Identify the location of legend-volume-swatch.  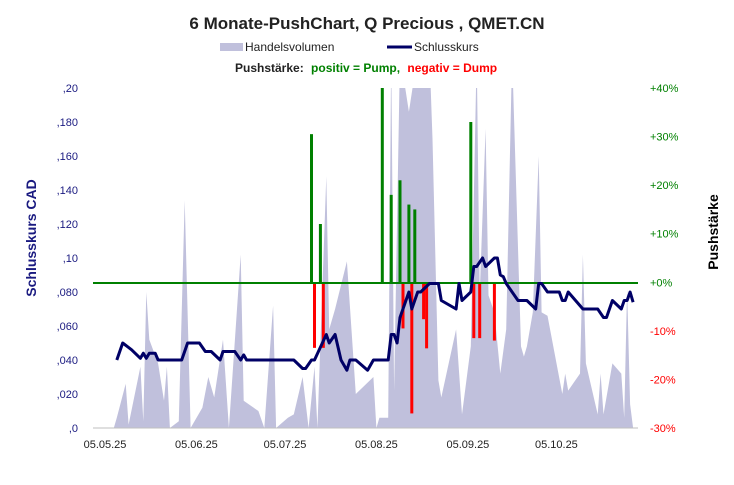
(231, 47).